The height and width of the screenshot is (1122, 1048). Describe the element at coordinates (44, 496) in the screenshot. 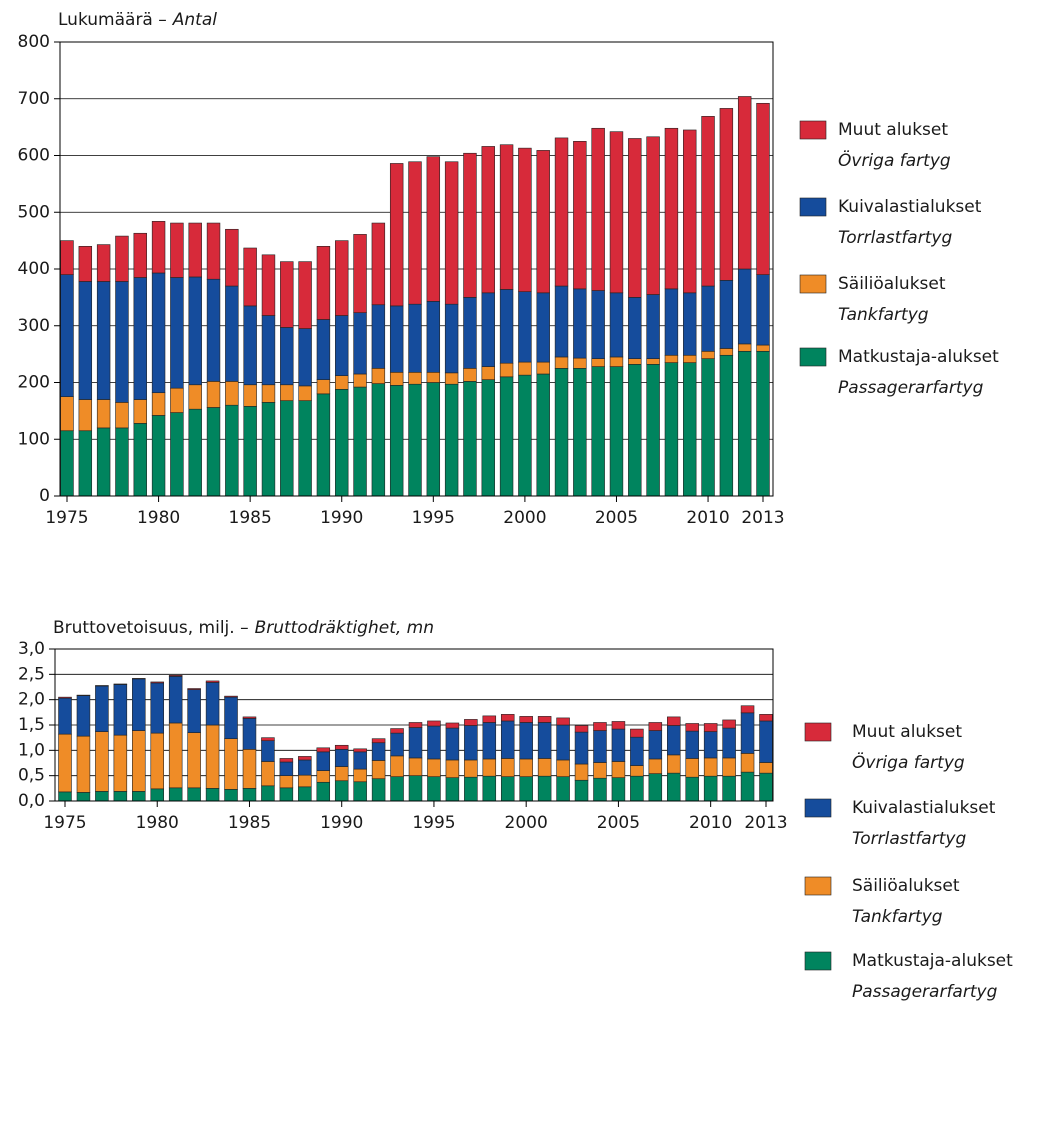

I see `y-tick-label: 0` at that location.